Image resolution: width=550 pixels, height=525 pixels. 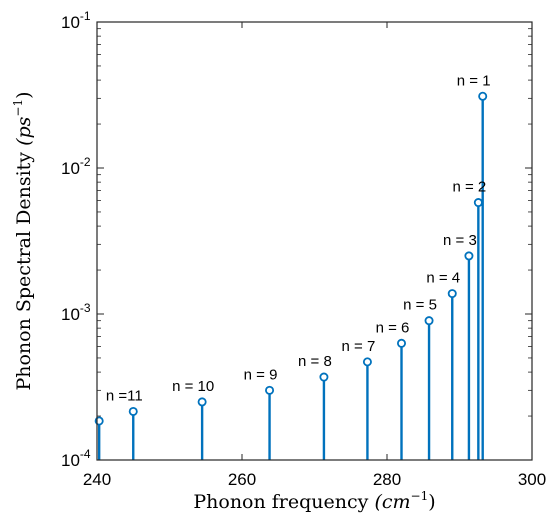 What do you see at coordinates (193, 386) in the screenshot?
I see `stem-label: n = 10` at bounding box center [193, 386].